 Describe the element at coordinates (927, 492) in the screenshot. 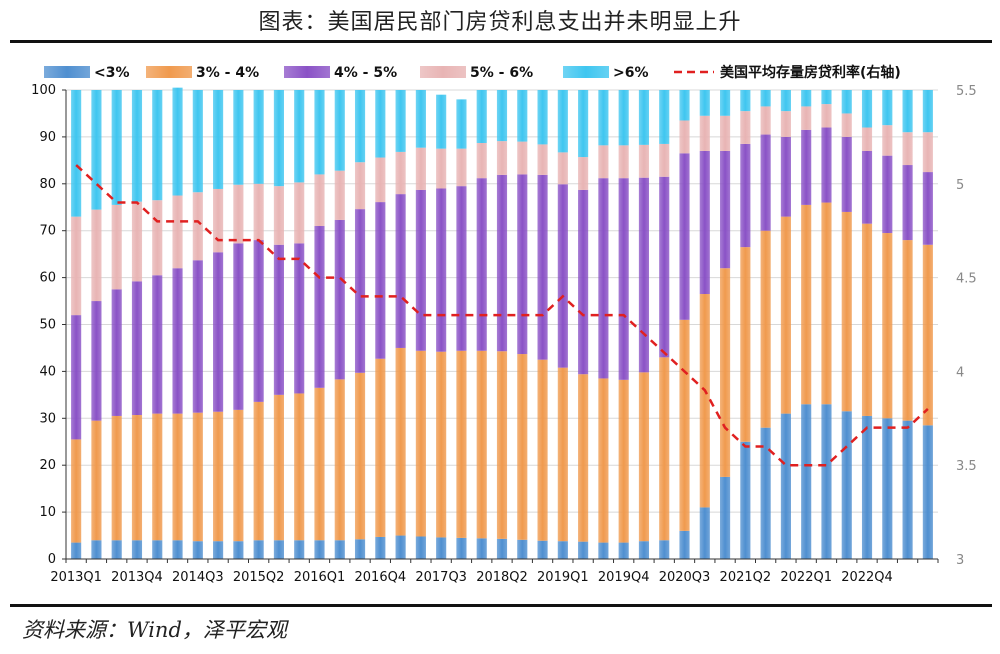

I see `bar-lt3-2023Q3` at that location.